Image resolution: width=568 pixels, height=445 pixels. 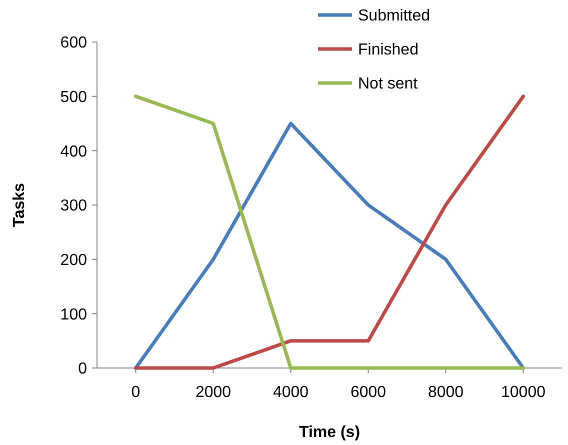 What do you see at coordinates (388, 50) in the screenshot?
I see `legend-label: Finished` at bounding box center [388, 50].